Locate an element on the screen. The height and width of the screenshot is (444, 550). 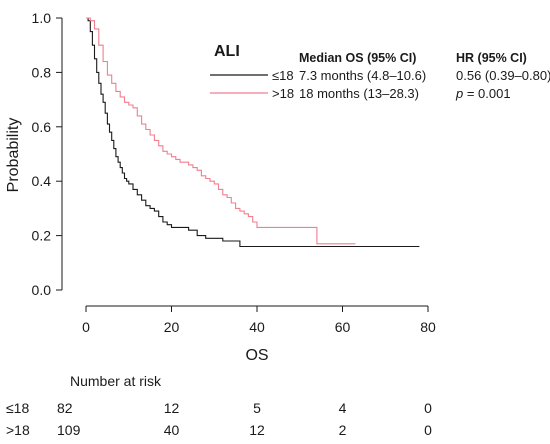
risk-count: 5 is located at coordinates (257, 408).